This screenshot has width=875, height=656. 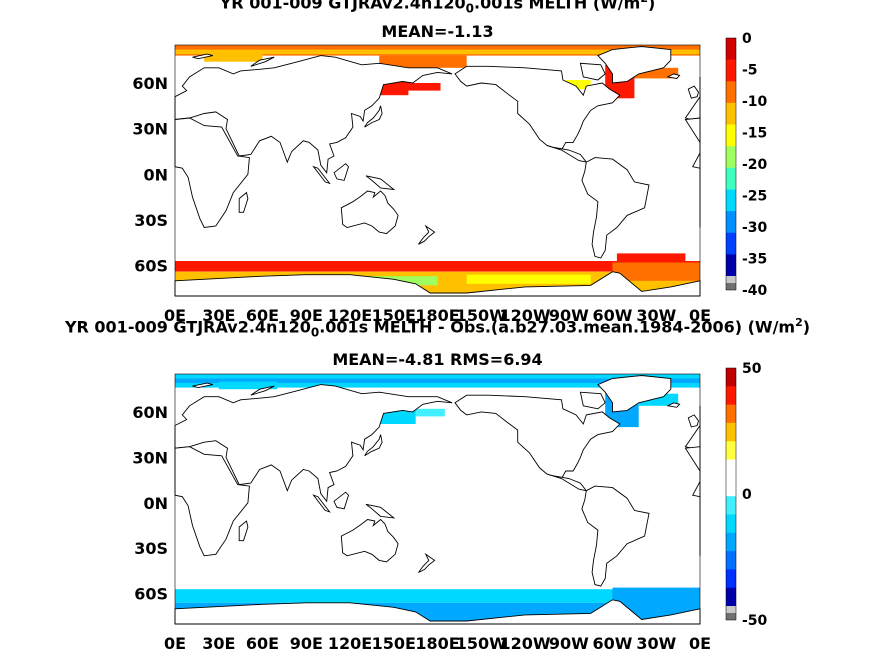 What do you see at coordinates (369, 212) in the screenshot?
I see `land-australia` at bounding box center [369, 212].